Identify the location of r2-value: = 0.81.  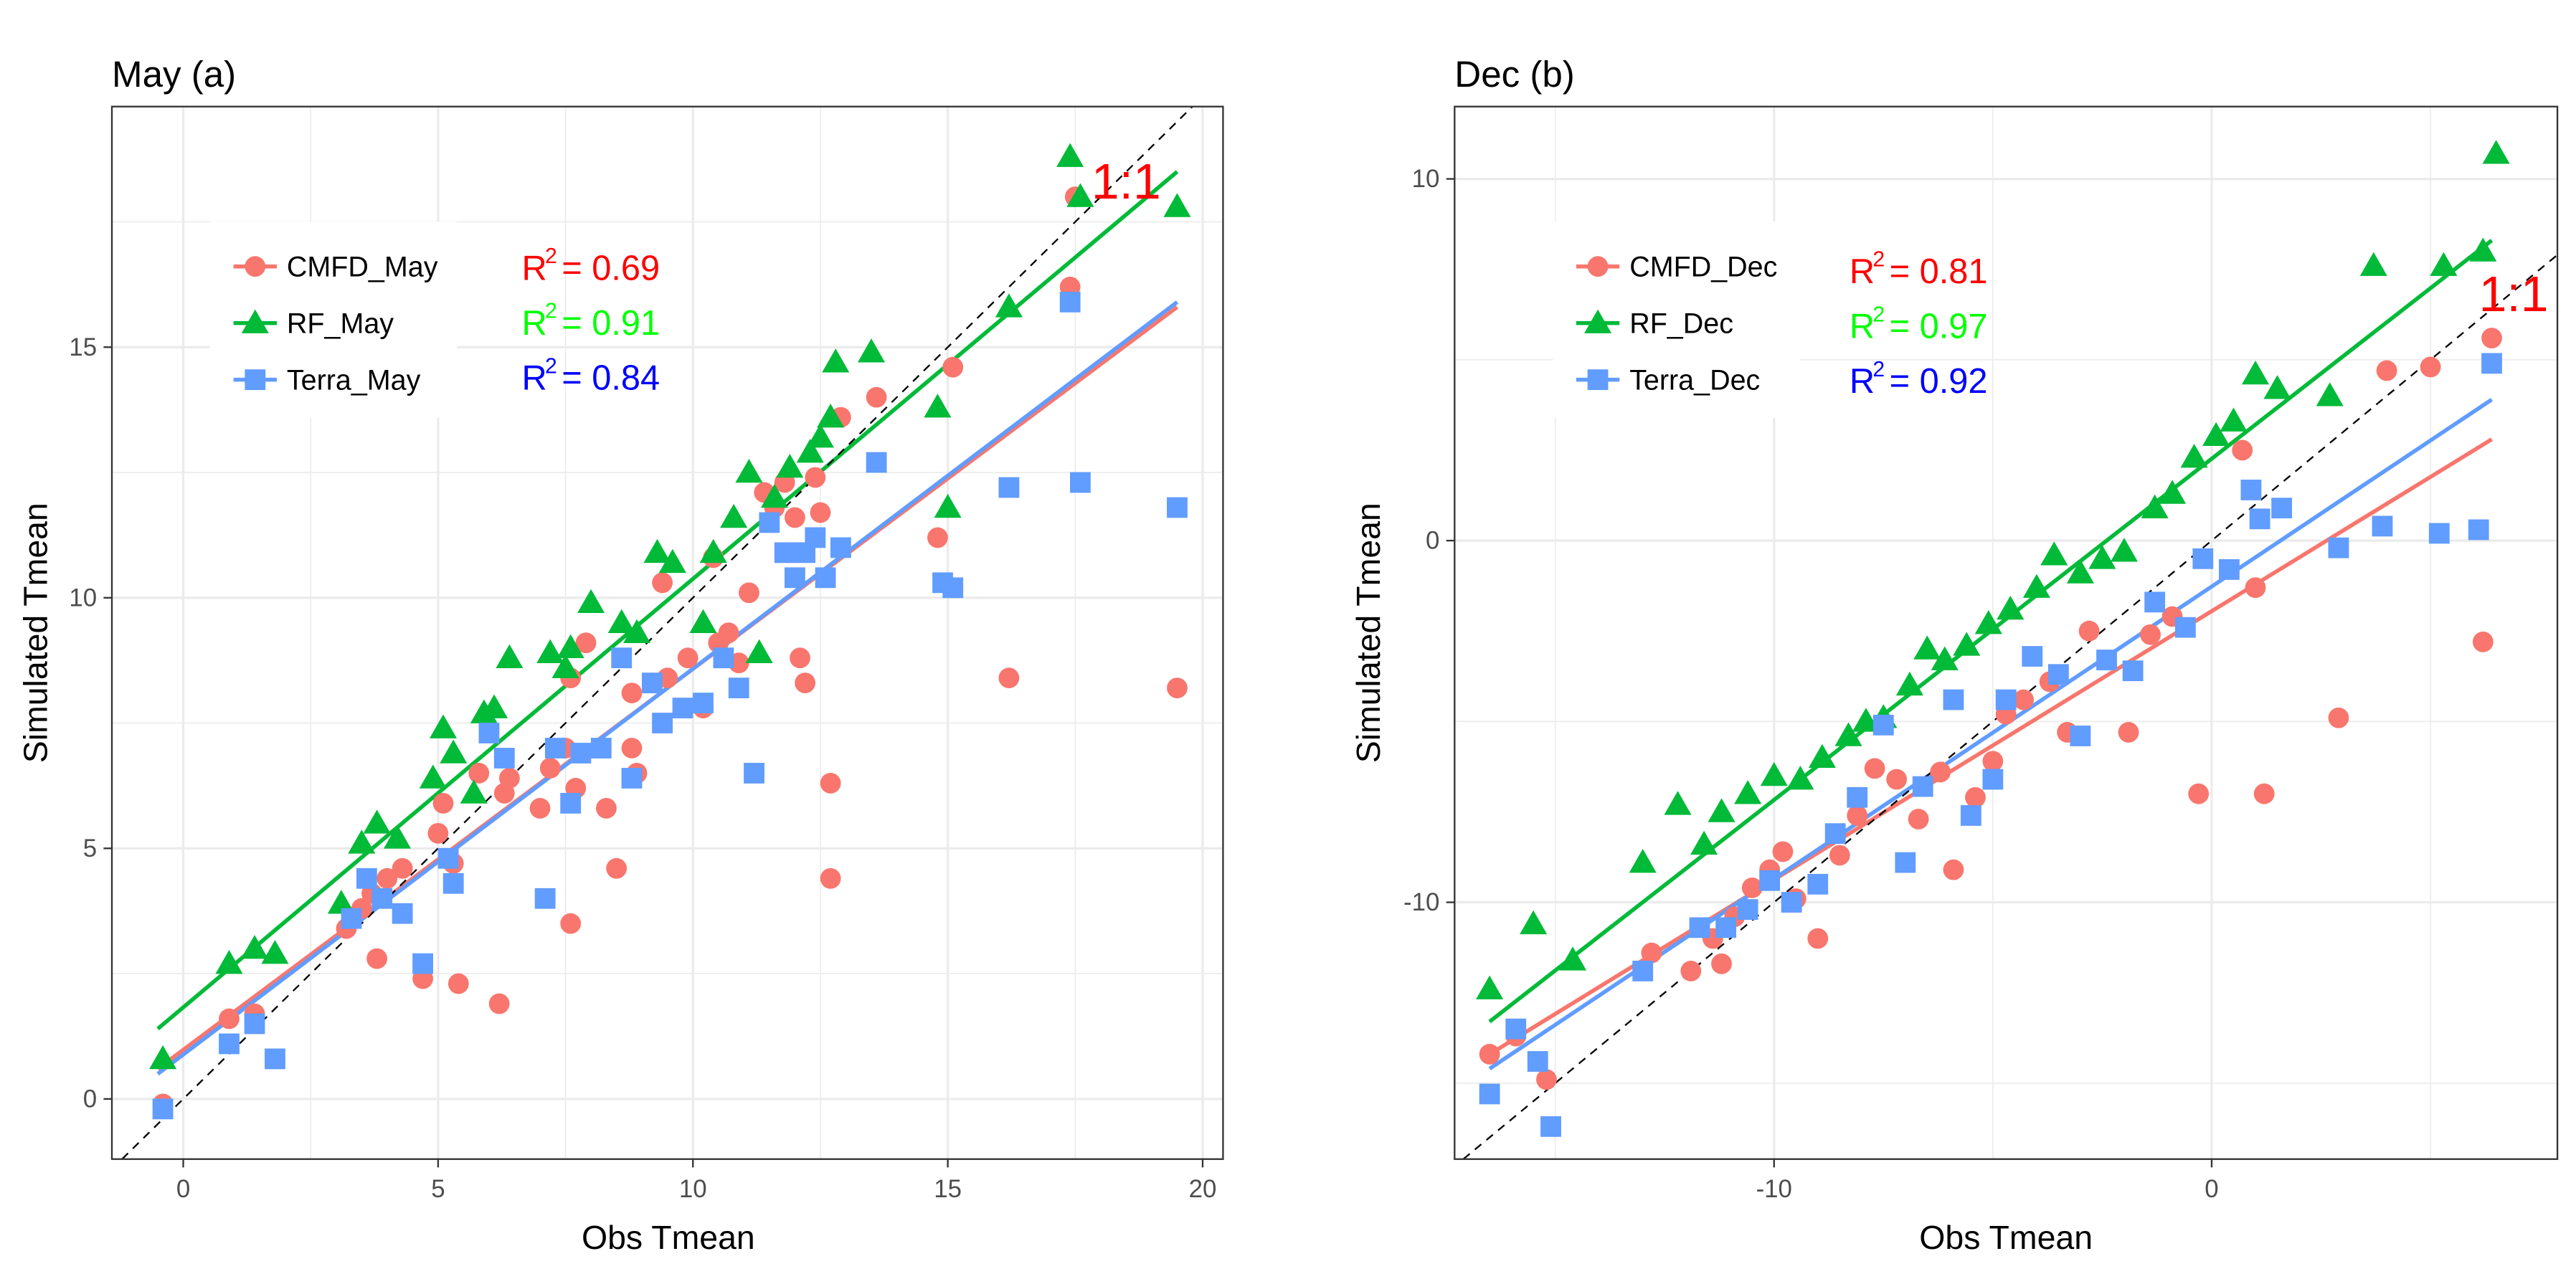
(1939, 271).